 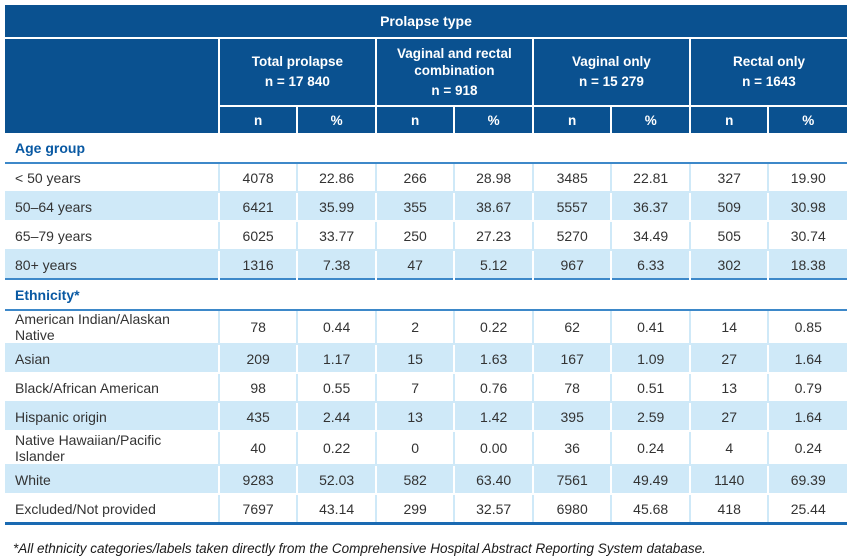 I want to click on value-cell: 3485, so click(x=572, y=178).